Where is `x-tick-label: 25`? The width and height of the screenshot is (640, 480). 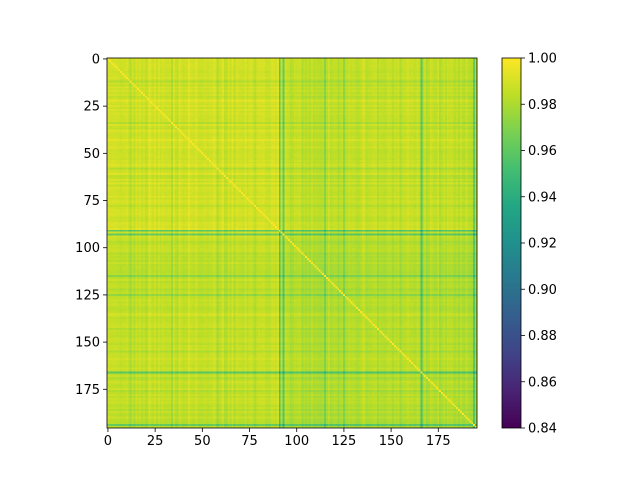
x-tick-label: 25 is located at coordinates (155, 441).